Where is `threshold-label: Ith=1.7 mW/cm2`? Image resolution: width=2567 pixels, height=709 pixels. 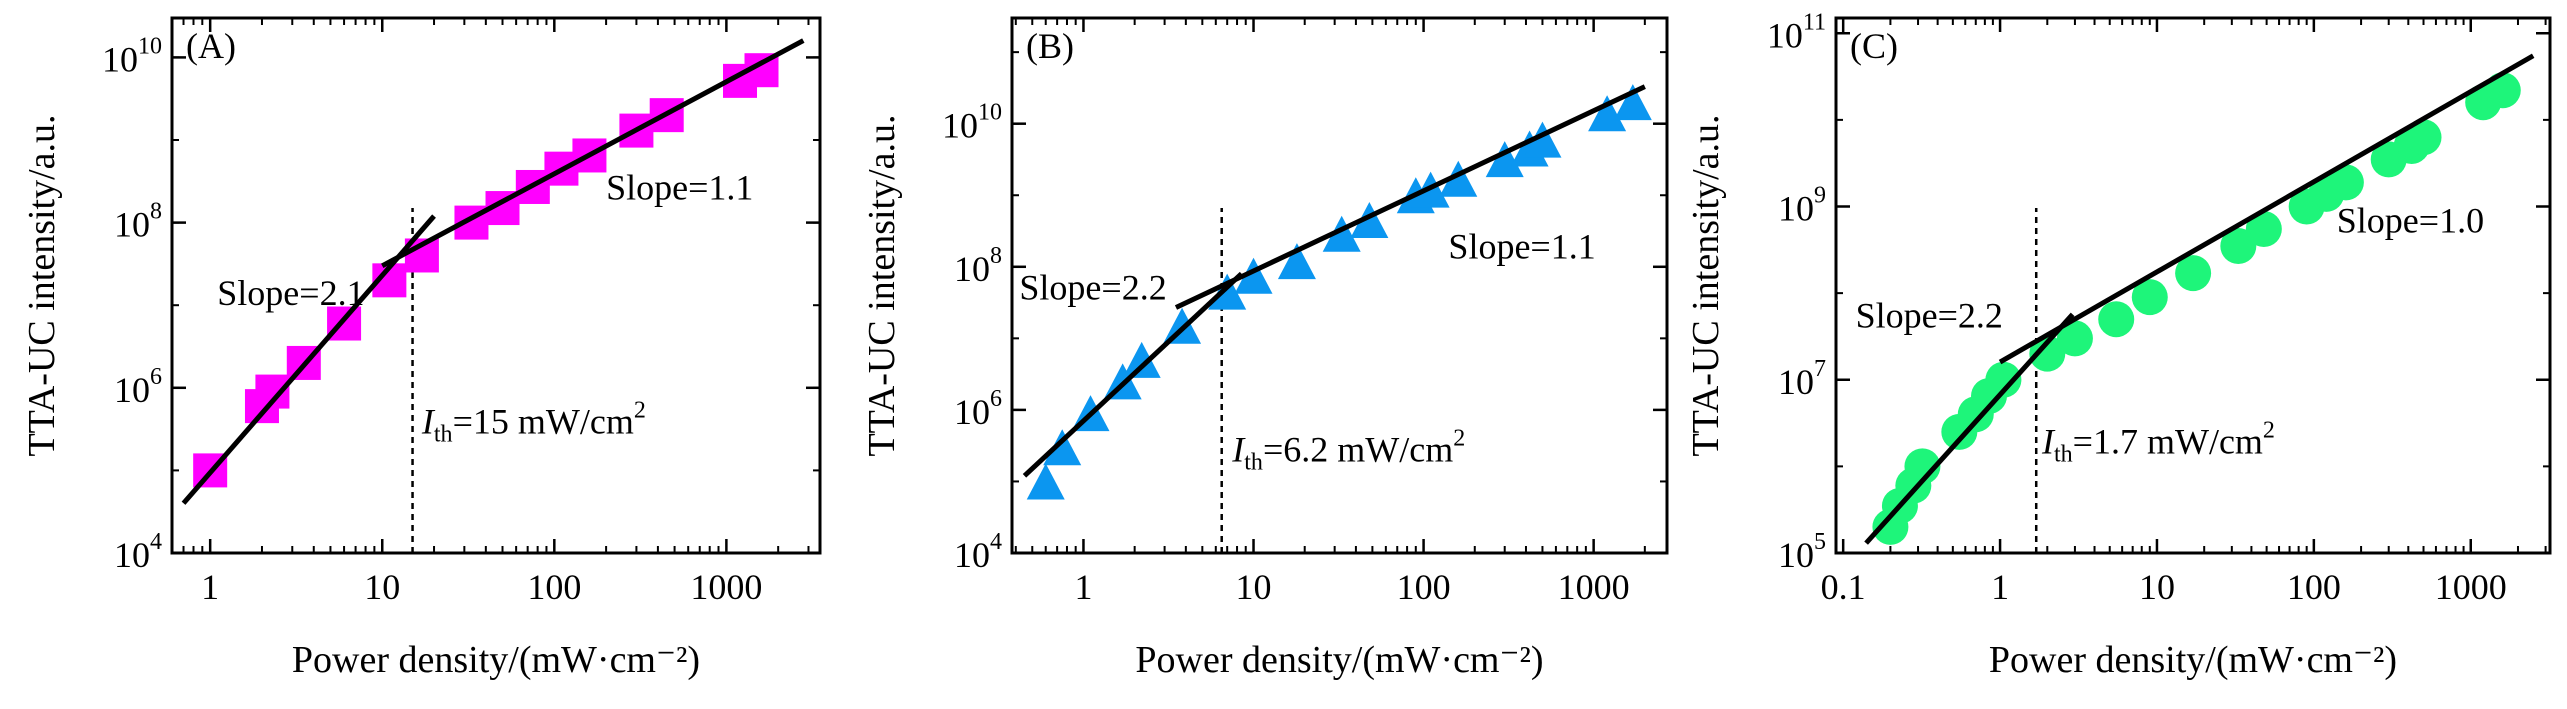 threshold-label: Ith=1.7 mW/cm2 is located at coordinates (2158, 443).